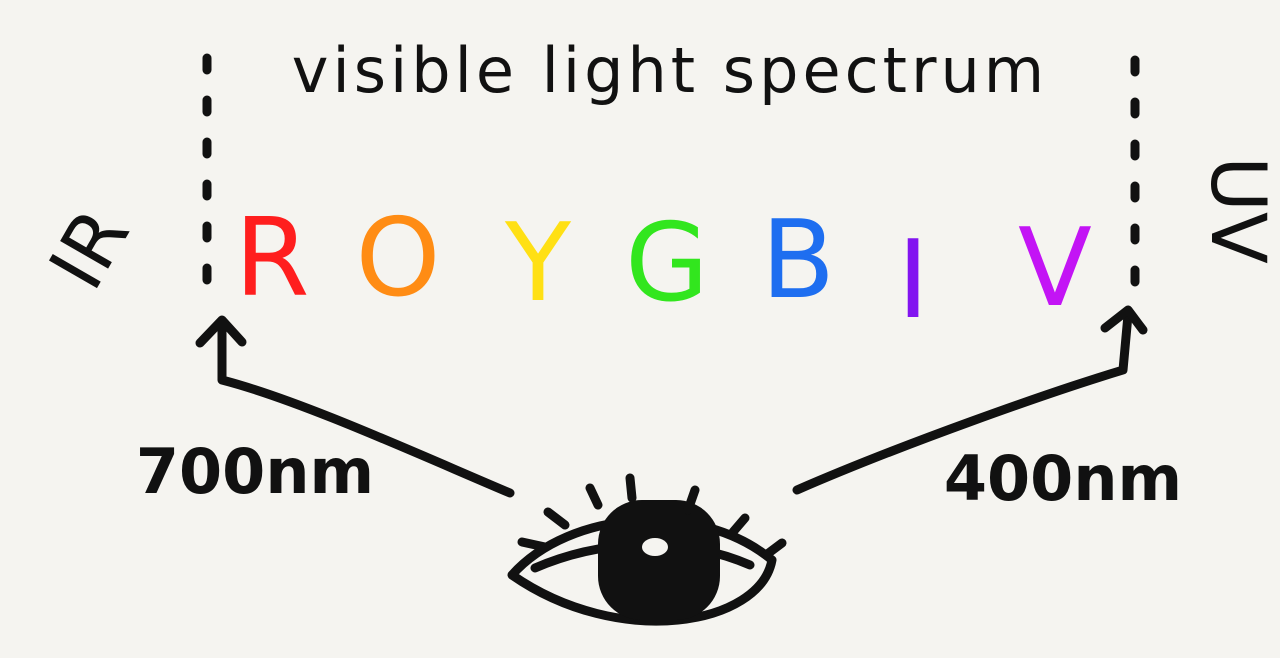 This screenshot has height=658, width=1280. What do you see at coordinates (255, 471) in the screenshot?
I see `left-wavelength-label: 700nm` at bounding box center [255, 471].